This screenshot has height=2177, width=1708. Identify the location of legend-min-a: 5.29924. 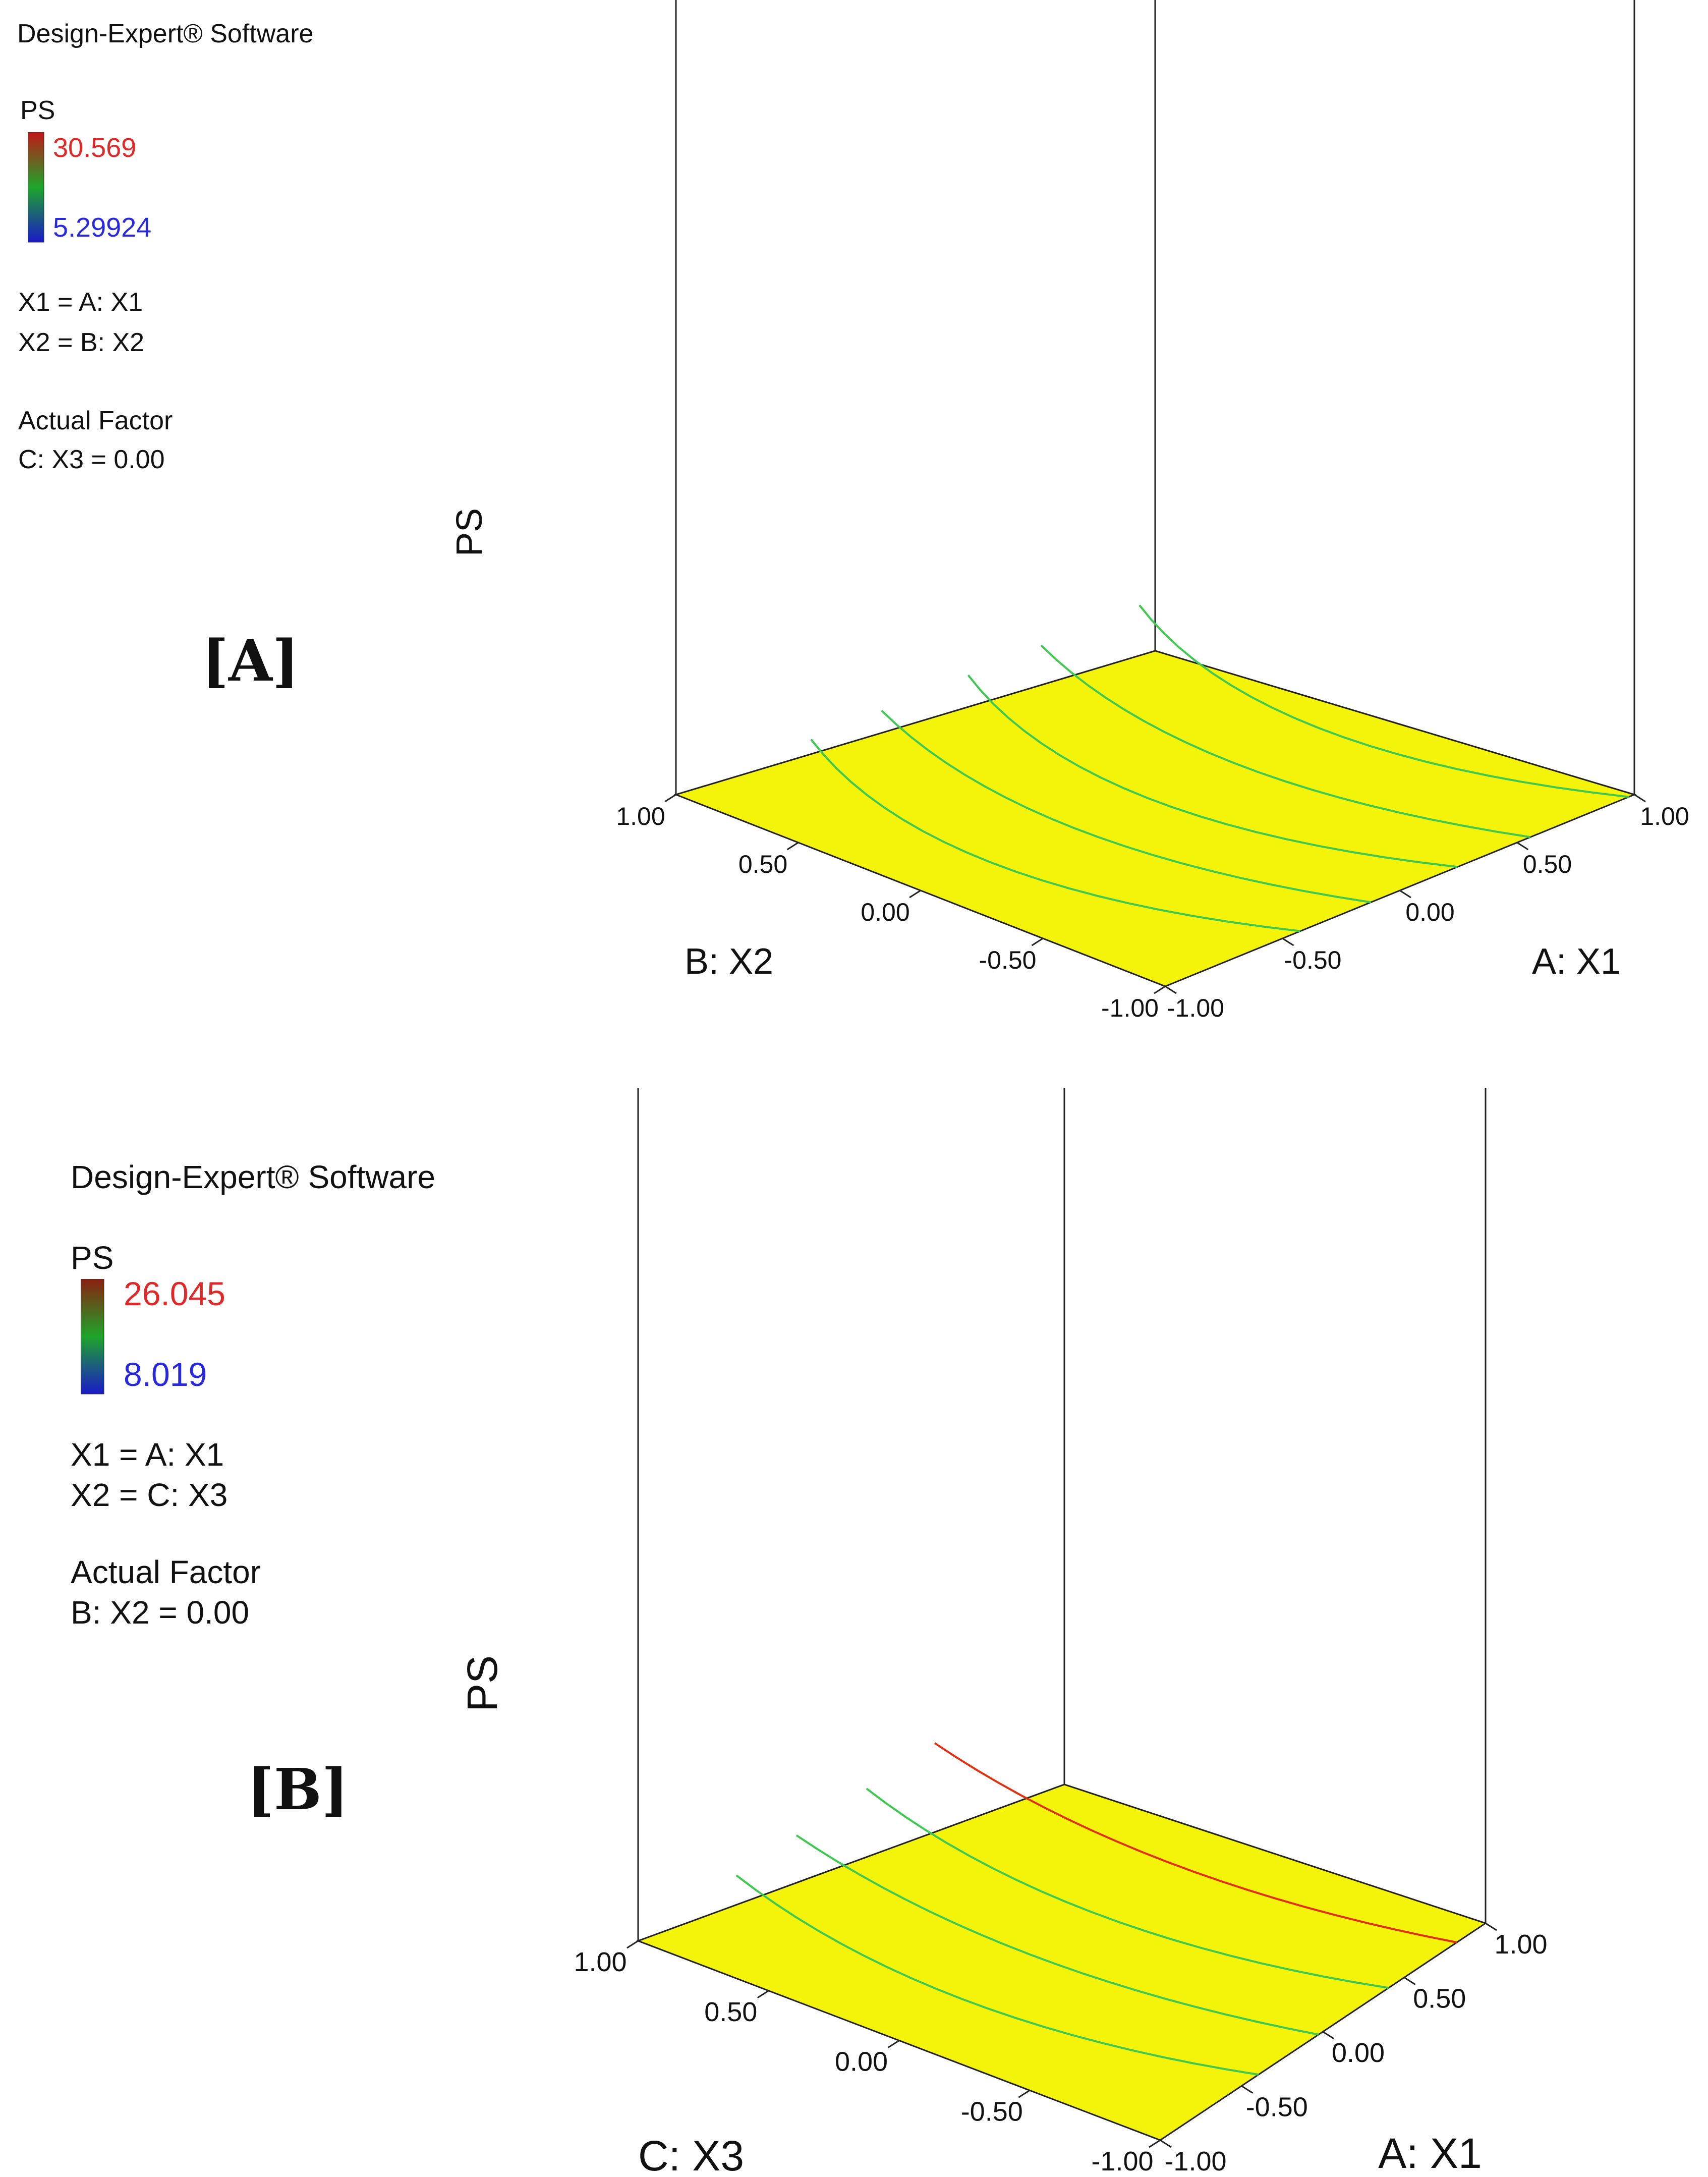
(102, 228).